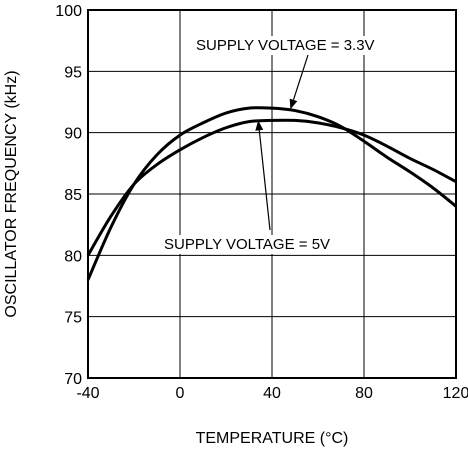 The width and height of the screenshot is (468, 450). I want to click on annotation-supply-3v3: SUPPLY VOLTAGE = 3.3V, so click(285, 45).